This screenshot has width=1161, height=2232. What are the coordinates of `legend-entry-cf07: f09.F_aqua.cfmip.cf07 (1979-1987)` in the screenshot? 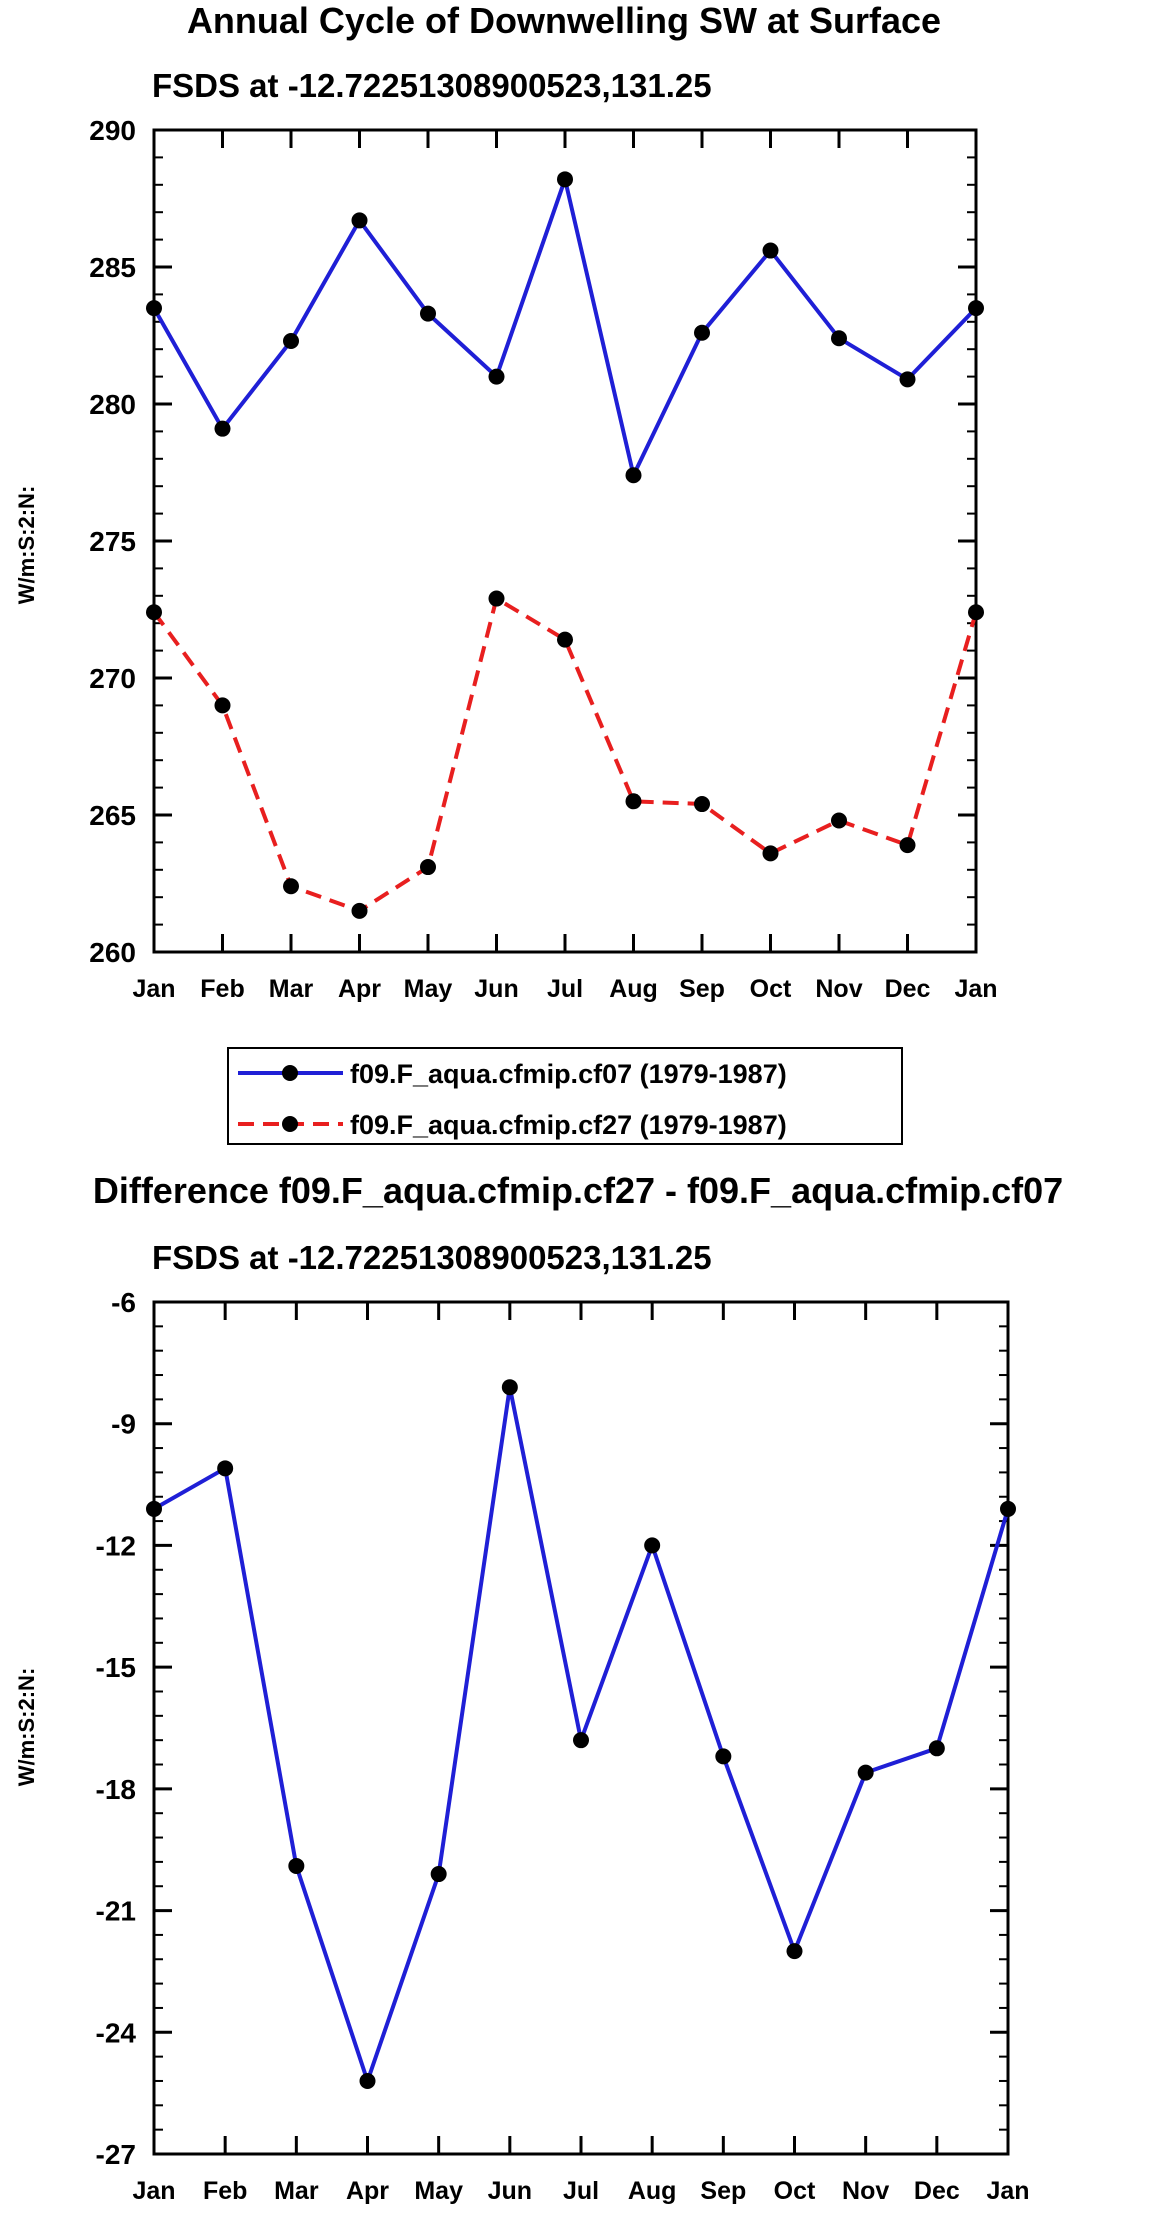 It's located at (512, 1074).